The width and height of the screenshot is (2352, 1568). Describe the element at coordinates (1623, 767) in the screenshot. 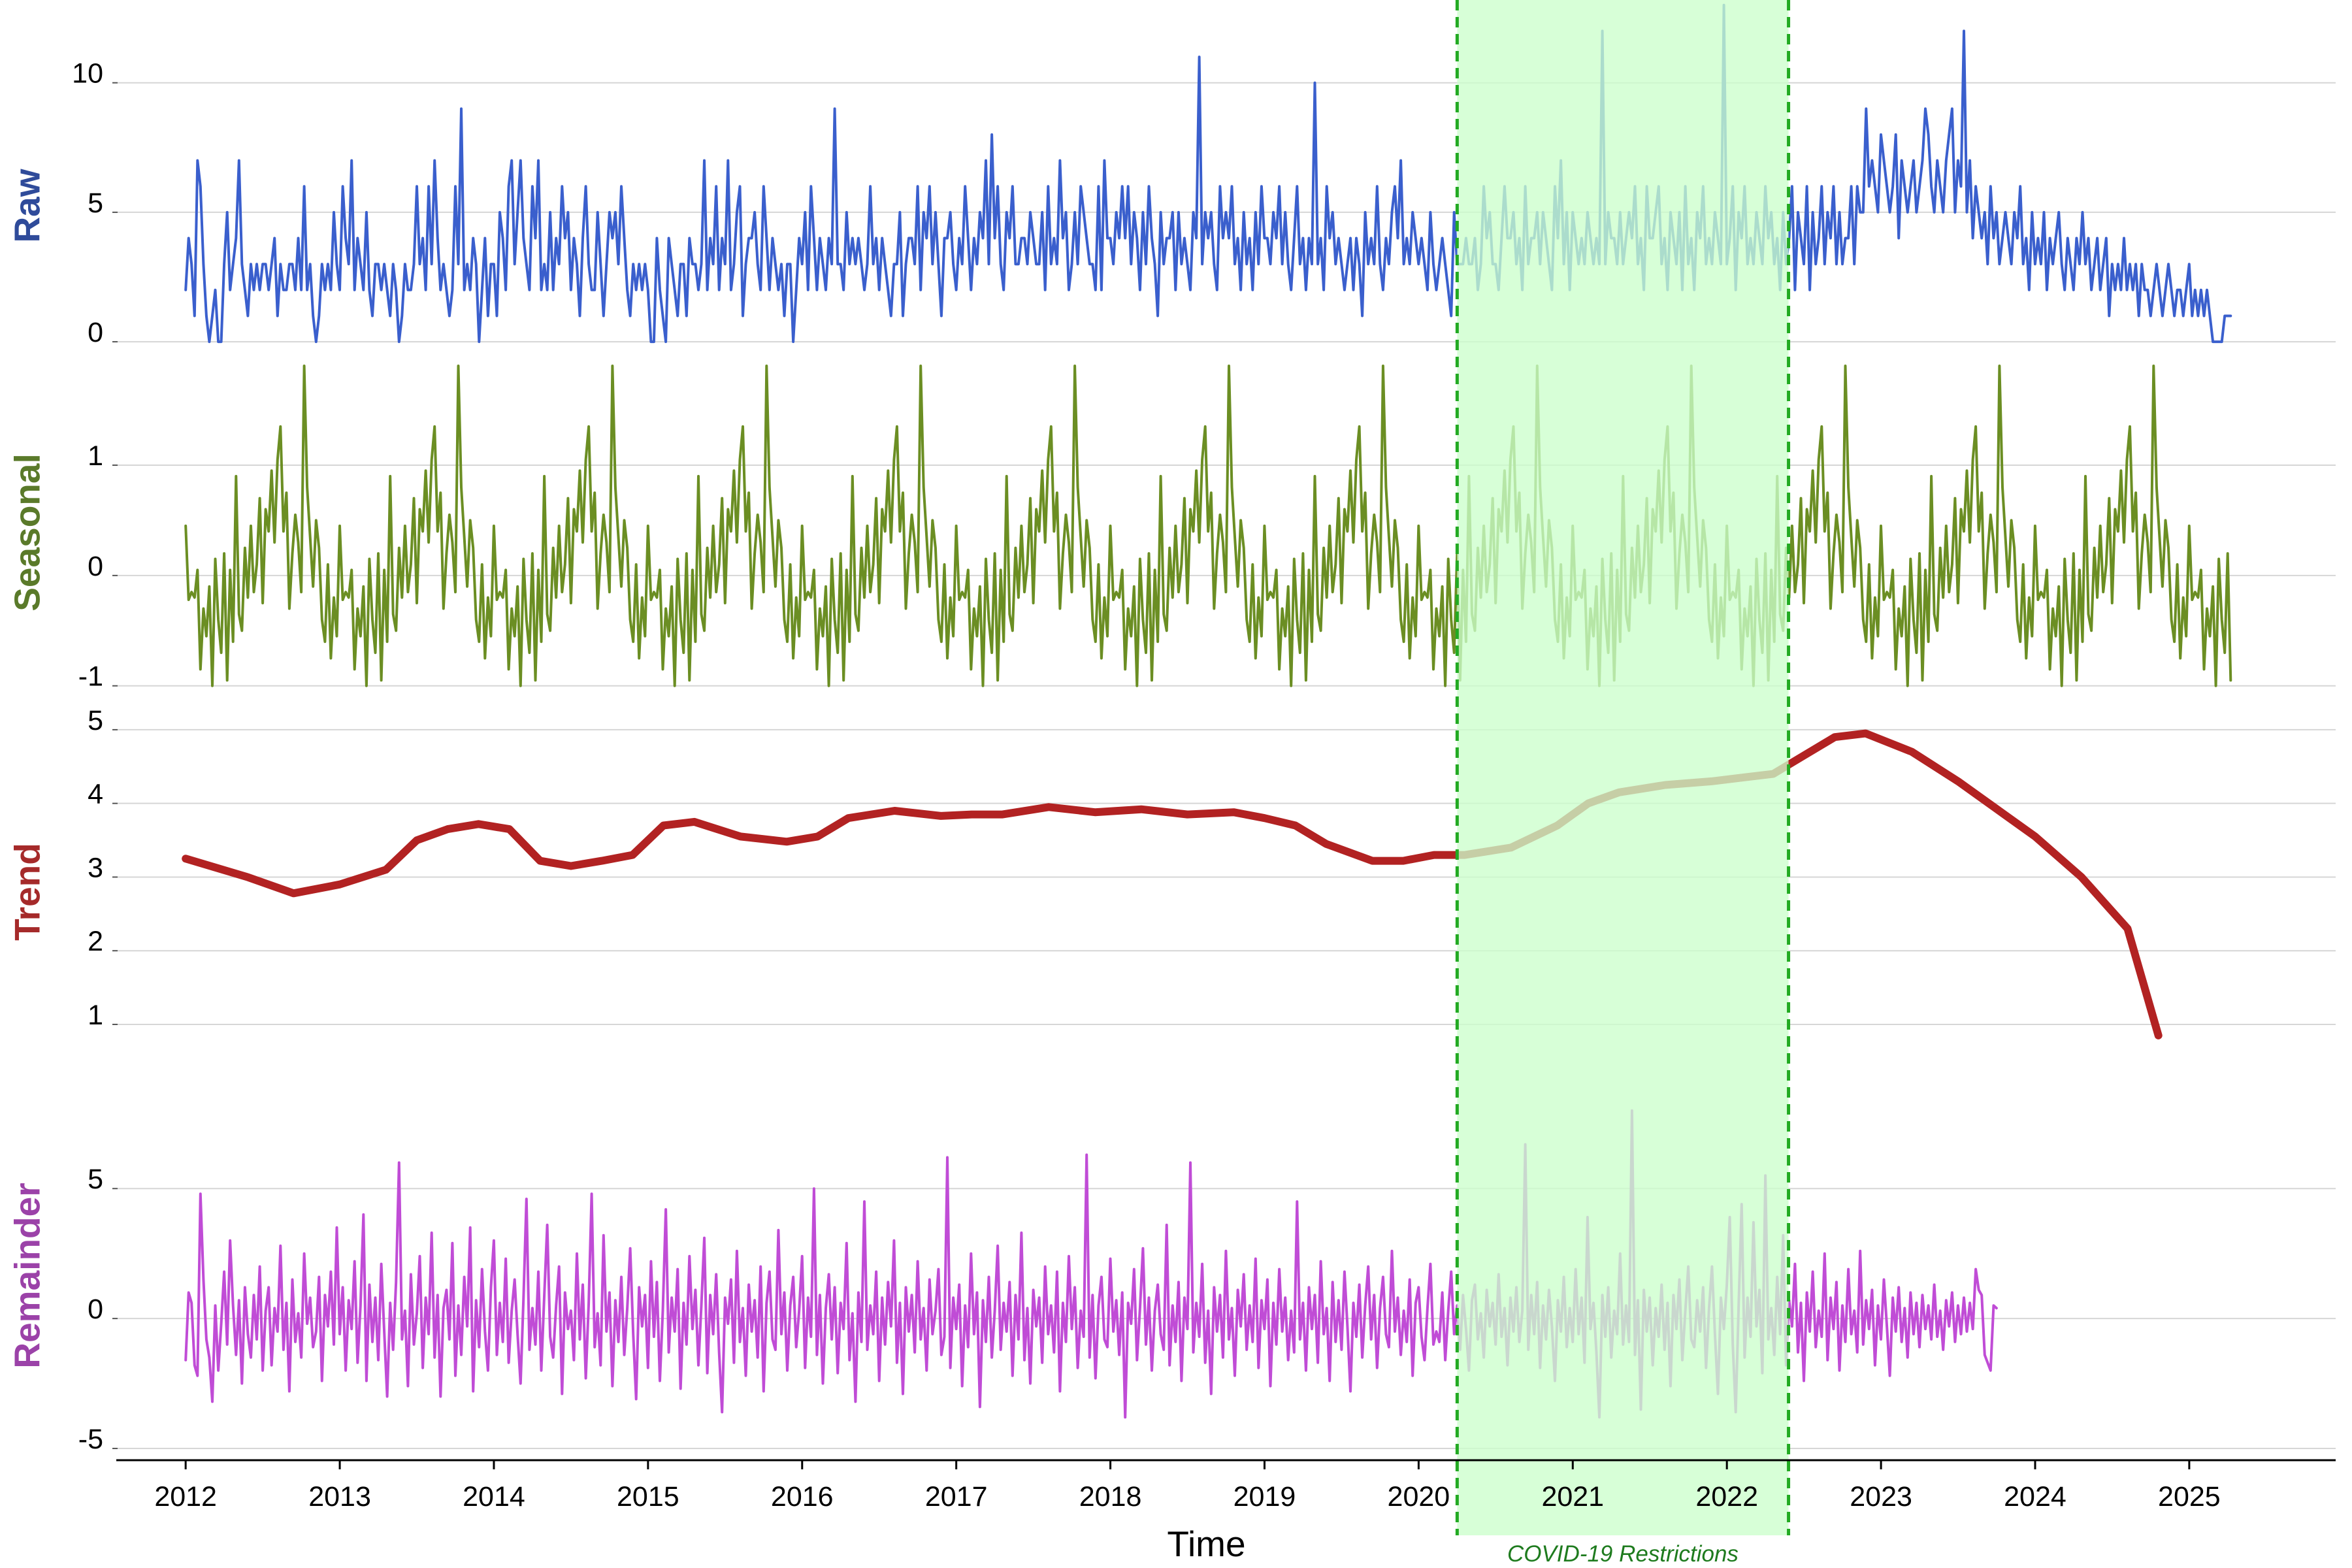

I see `covid-shade-rect` at that location.